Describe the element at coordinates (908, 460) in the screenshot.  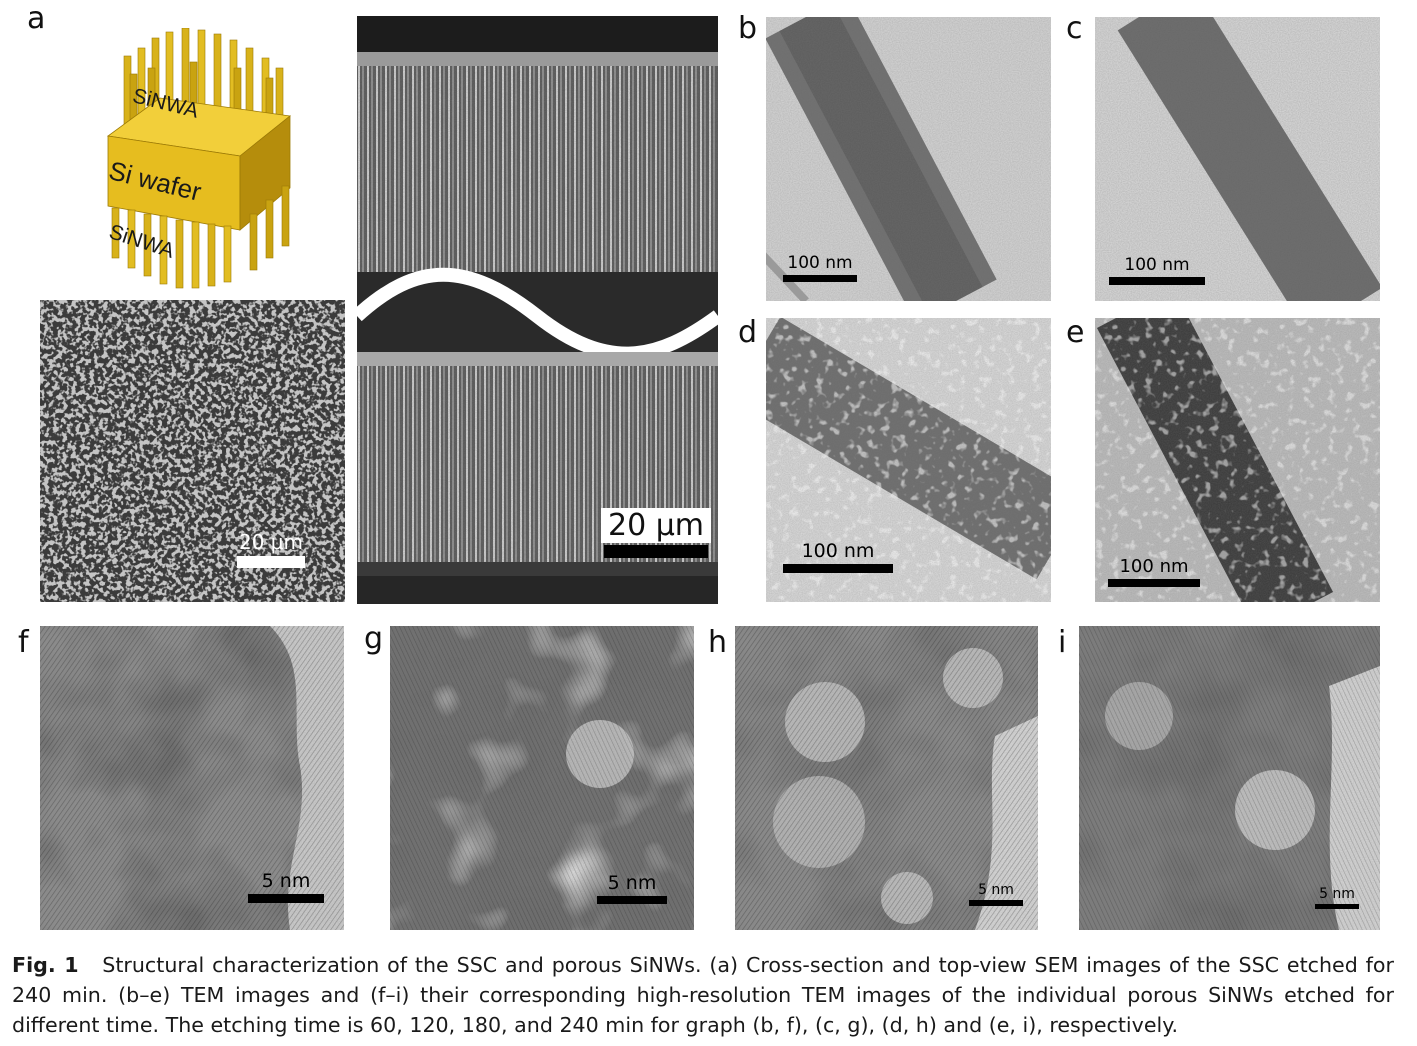
I see `tem-image-d: 100 nm` at that location.